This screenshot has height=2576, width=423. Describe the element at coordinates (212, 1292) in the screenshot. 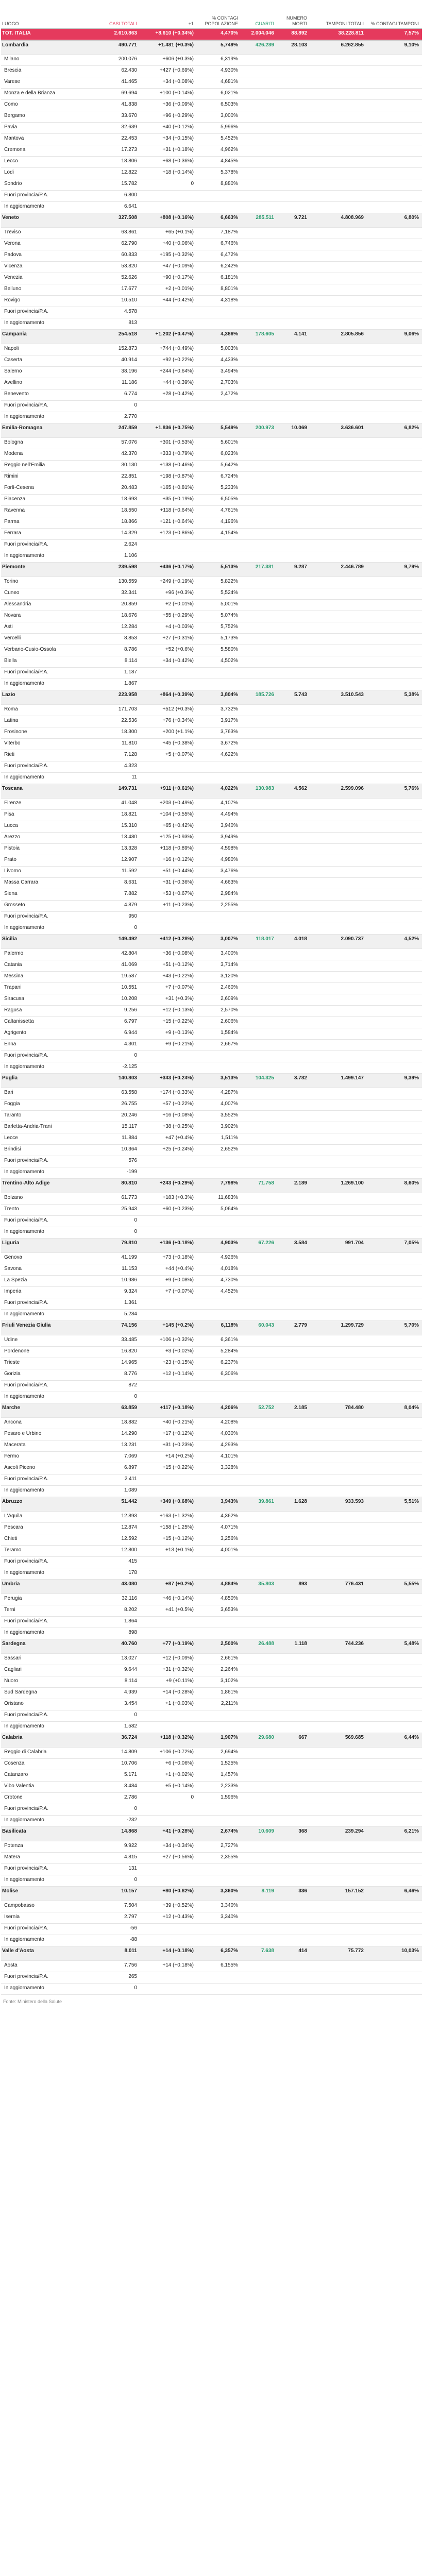

I see `province-row: Imperia 9.324 +7 (+0.07%) 4,452%` at that location.